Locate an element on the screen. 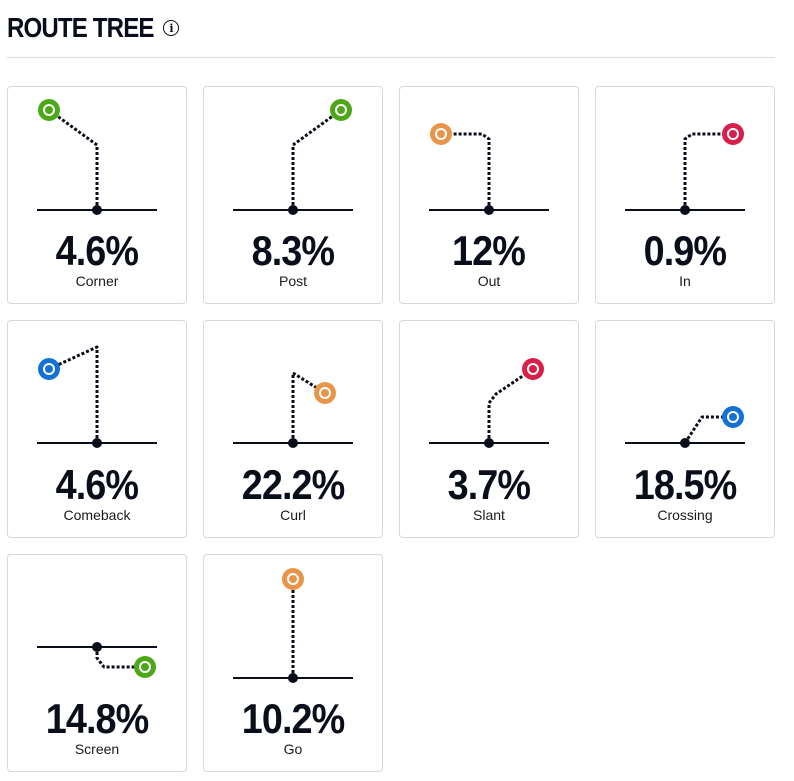 The image size is (794, 781). route-percentage: 8.3% is located at coordinates (293, 251).